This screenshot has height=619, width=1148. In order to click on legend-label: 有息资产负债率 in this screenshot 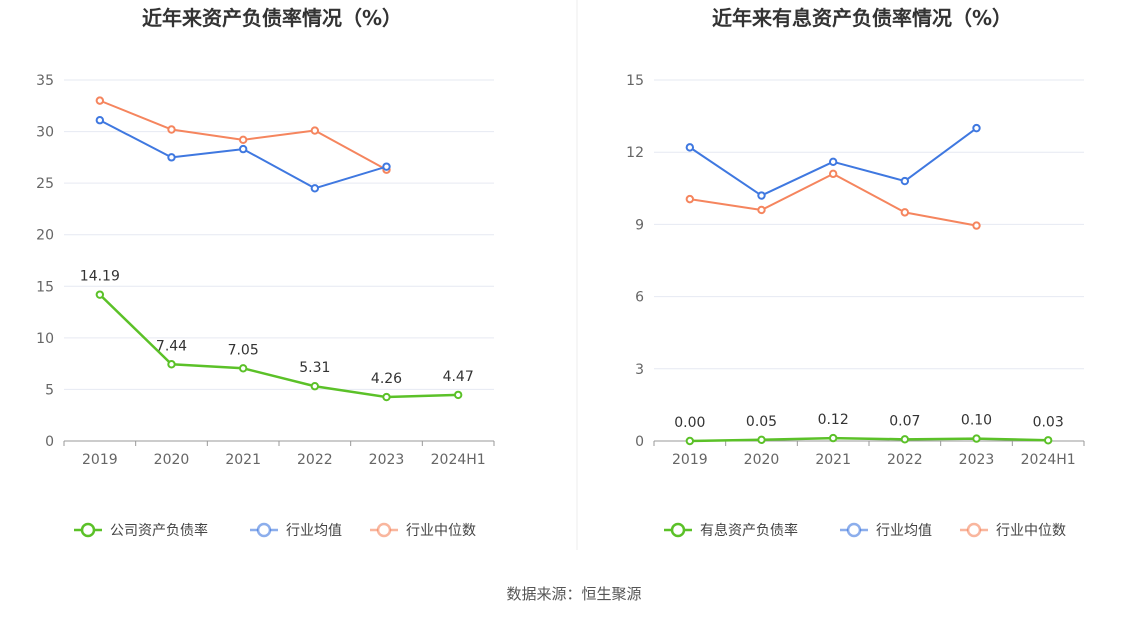, I will do `click(749, 530)`.